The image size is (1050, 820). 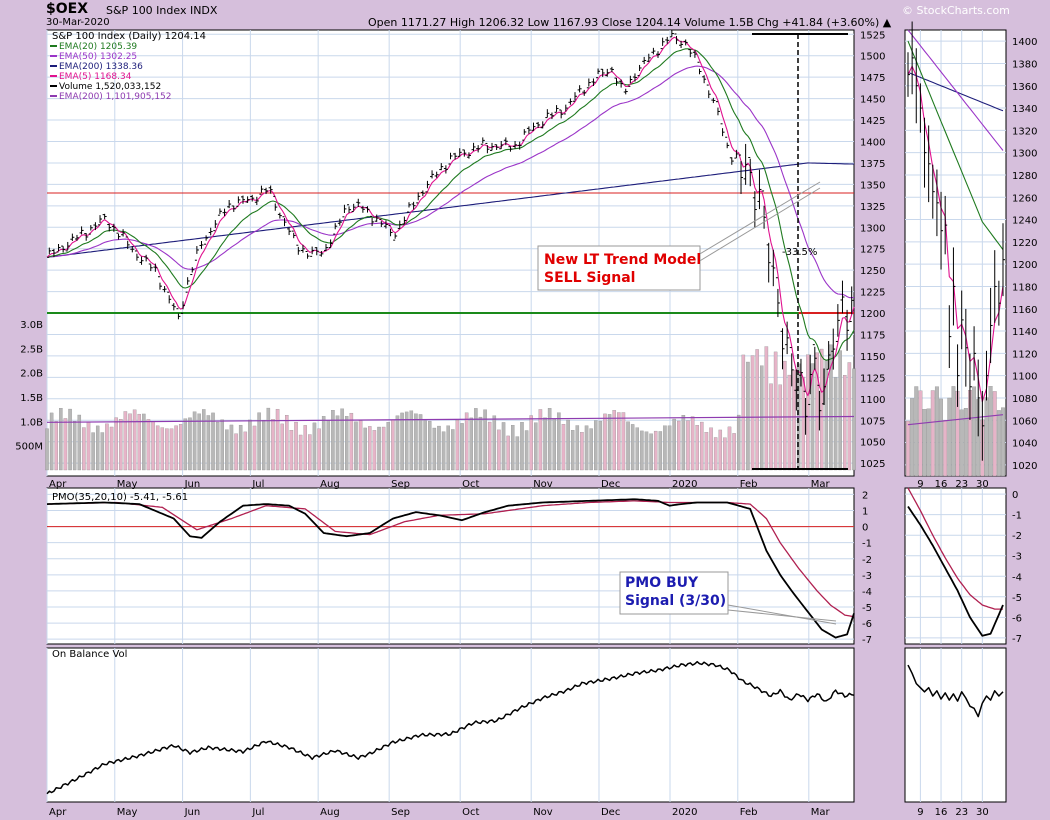 I want to click on x-month-label: Mar, so click(x=821, y=484).